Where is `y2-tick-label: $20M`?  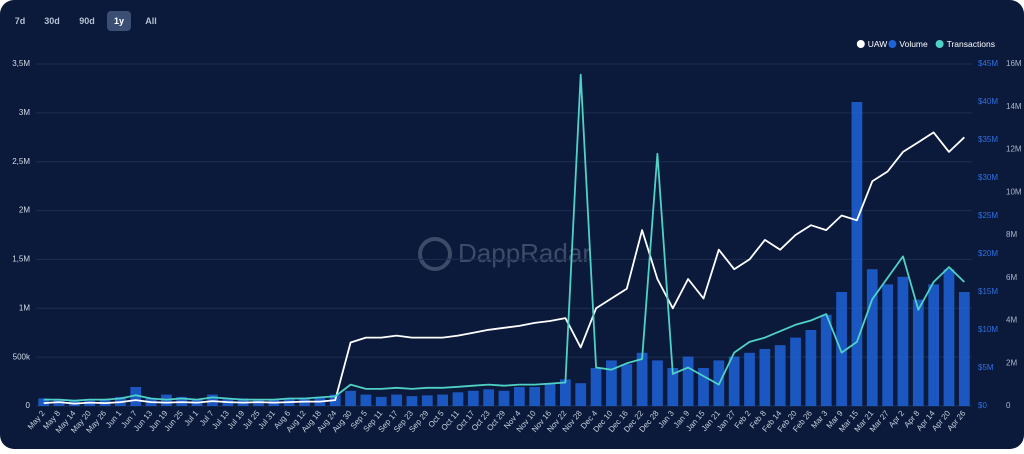
y2-tick-label: $20M is located at coordinates (988, 253).